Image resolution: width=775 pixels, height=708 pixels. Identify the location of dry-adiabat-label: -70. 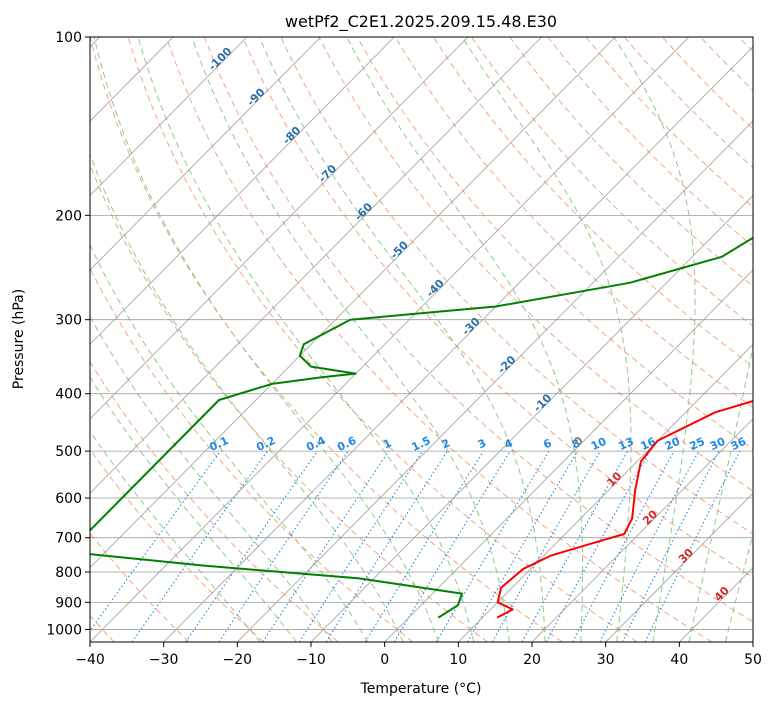
(327, 173).